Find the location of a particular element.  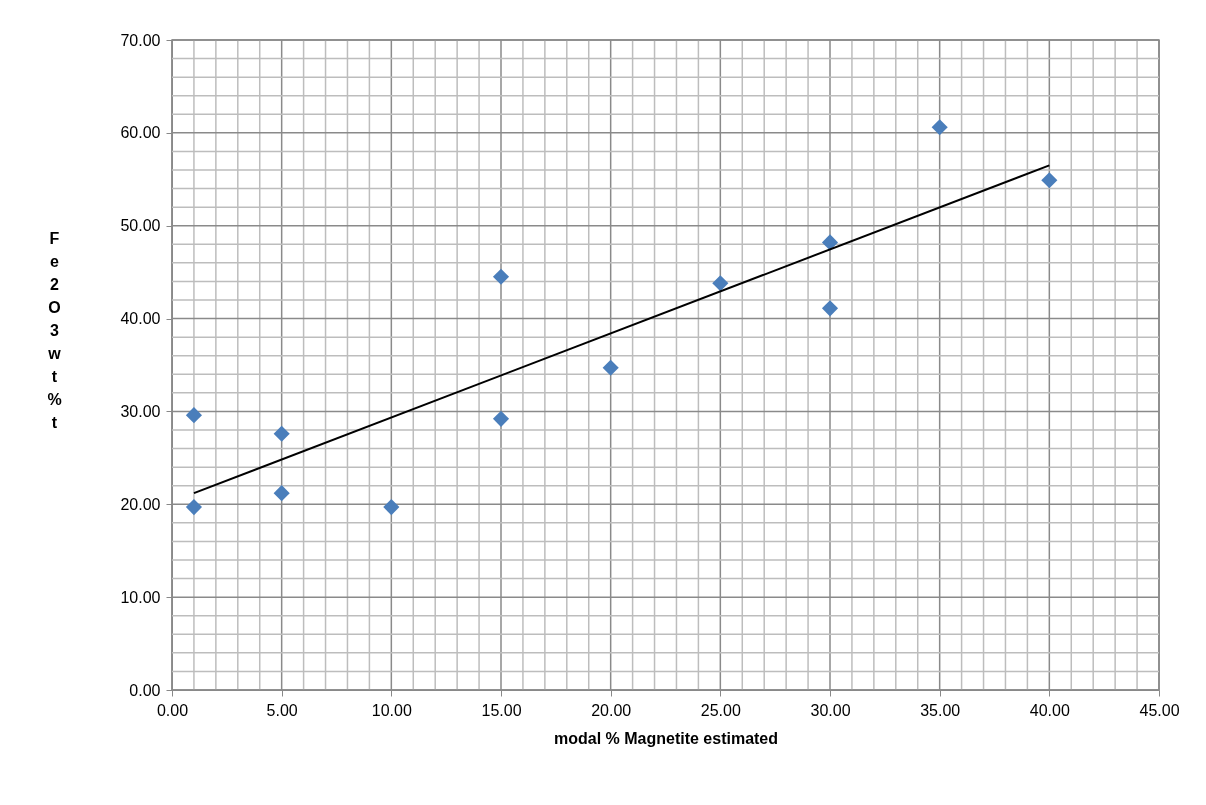

x-tick-label: 10.00 is located at coordinates (391, 710).